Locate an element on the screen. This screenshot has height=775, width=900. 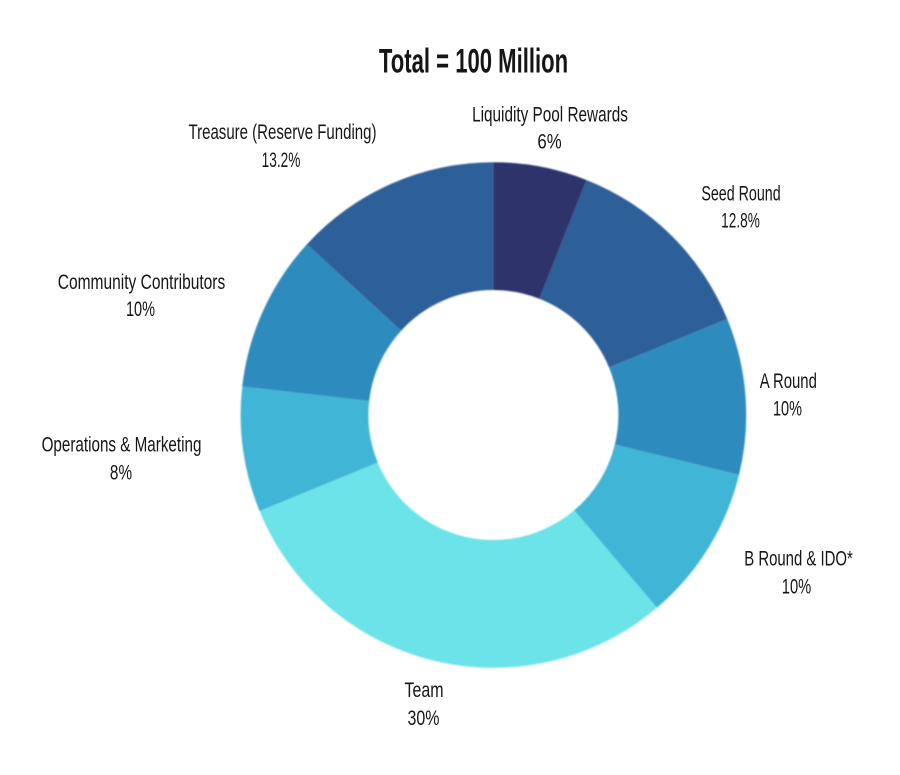
svg-text: Treasure (Reserve Funding) is located at coordinates (282, 131).